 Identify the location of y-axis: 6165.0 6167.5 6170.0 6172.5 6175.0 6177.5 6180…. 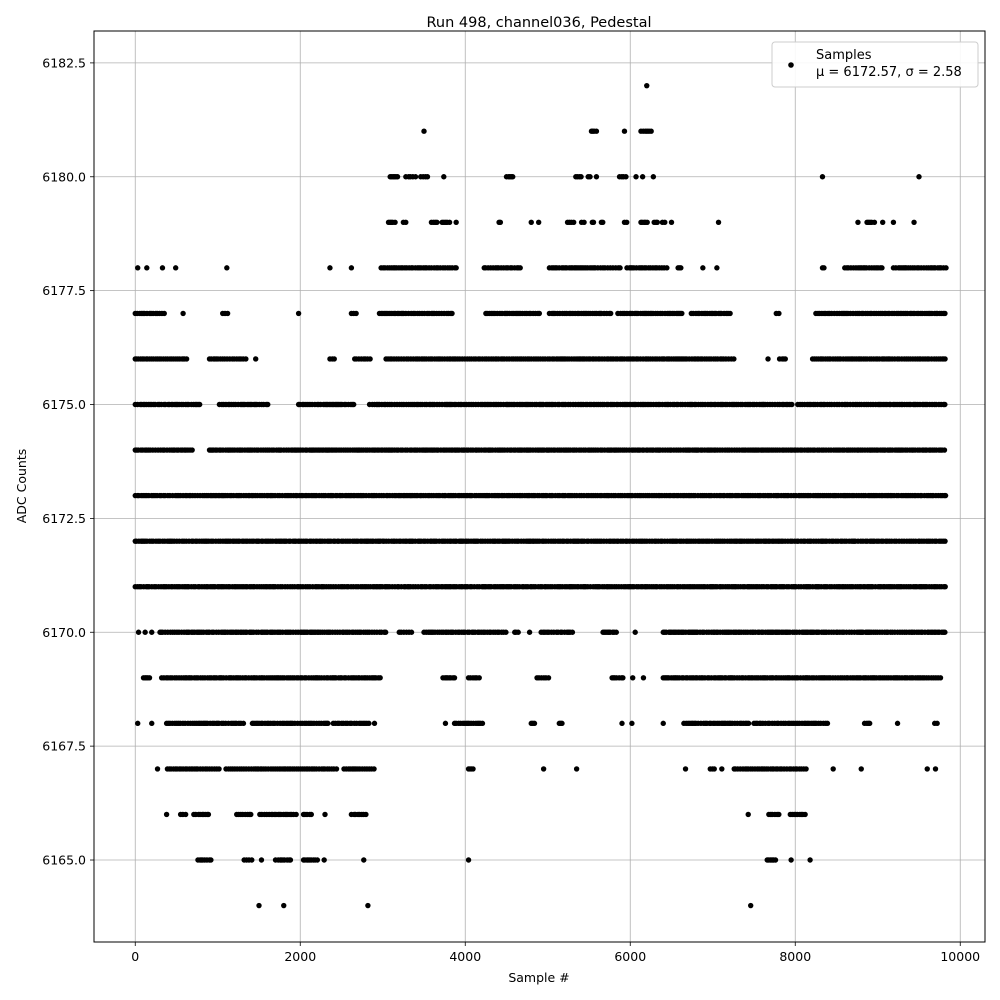
(68, 461).